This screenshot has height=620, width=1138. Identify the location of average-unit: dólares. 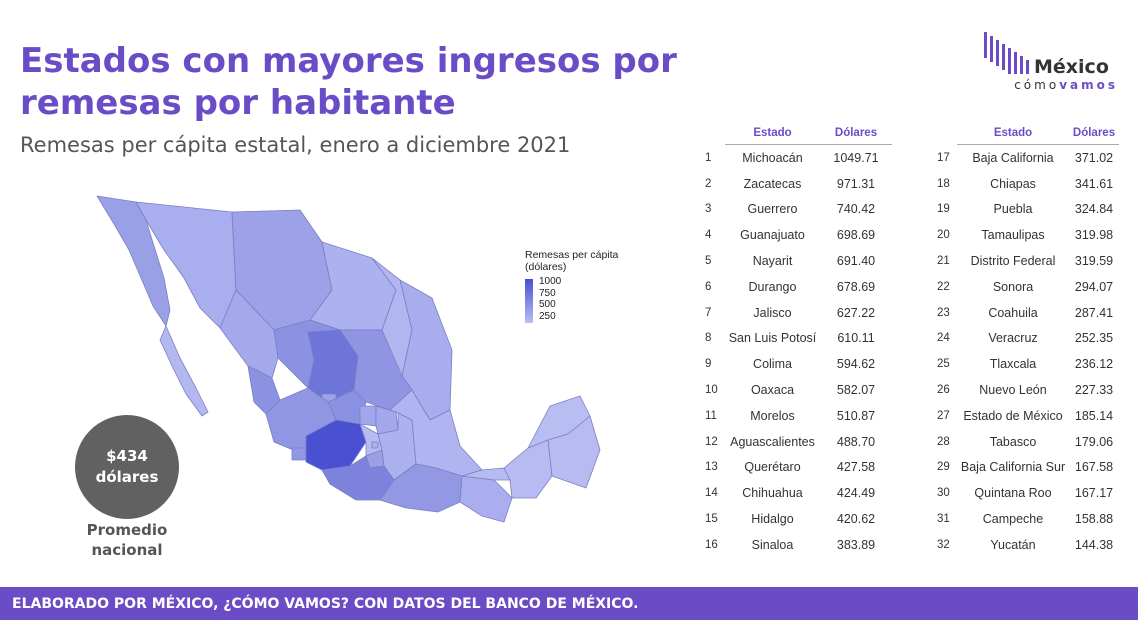
(127, 477).